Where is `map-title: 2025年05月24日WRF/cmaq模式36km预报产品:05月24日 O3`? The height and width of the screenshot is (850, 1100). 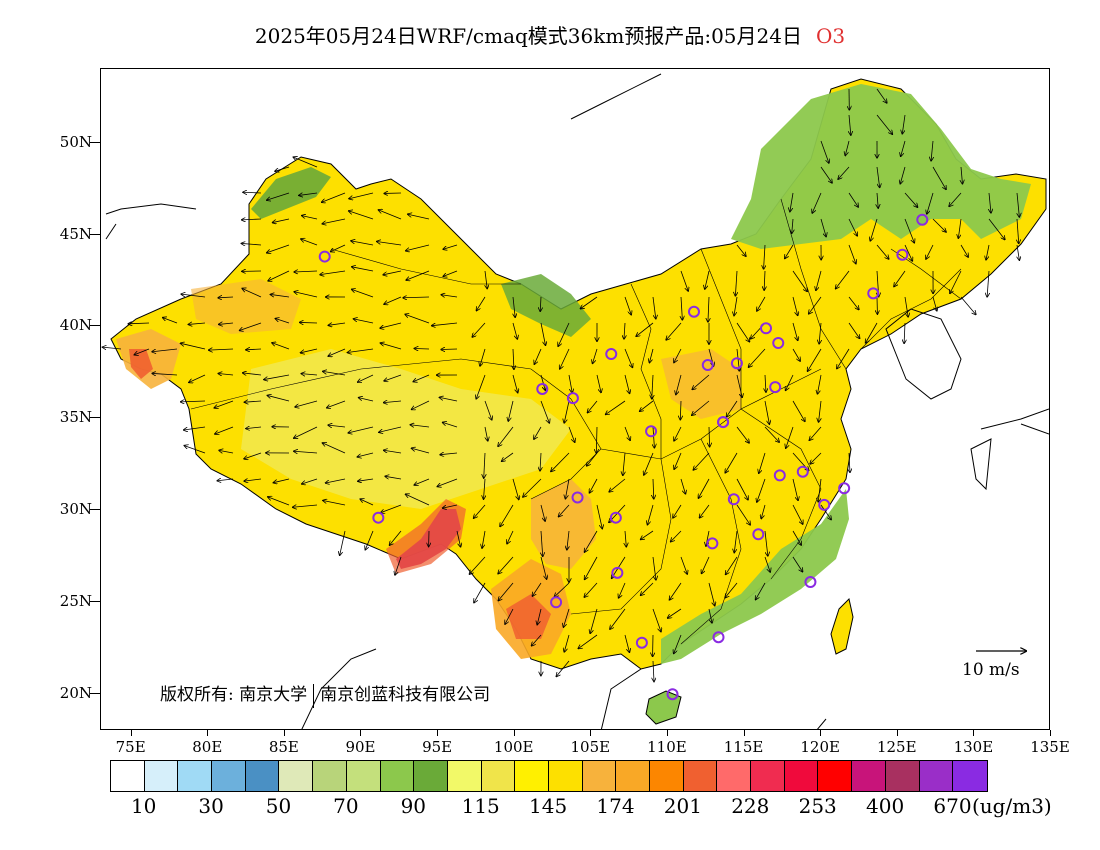 map-title: 2025年05月24日WRF/cmaq模式36km预报产品:05月24日 O3 is located at coordinates (550, 34).